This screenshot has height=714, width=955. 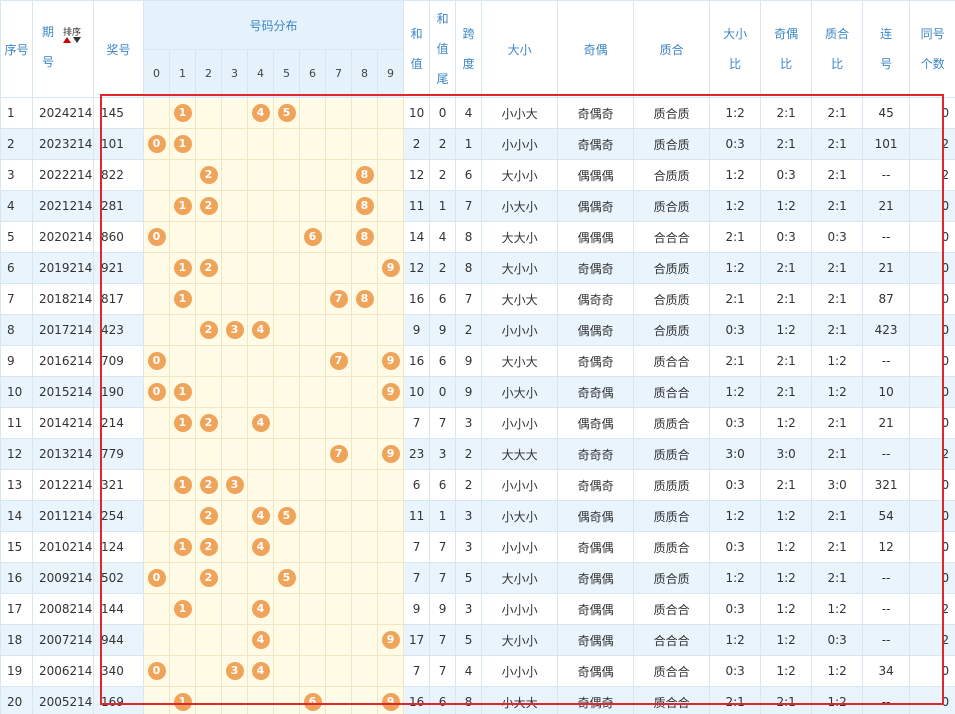 I want to click on row-period: 2019214, so click(x=63, y=268).